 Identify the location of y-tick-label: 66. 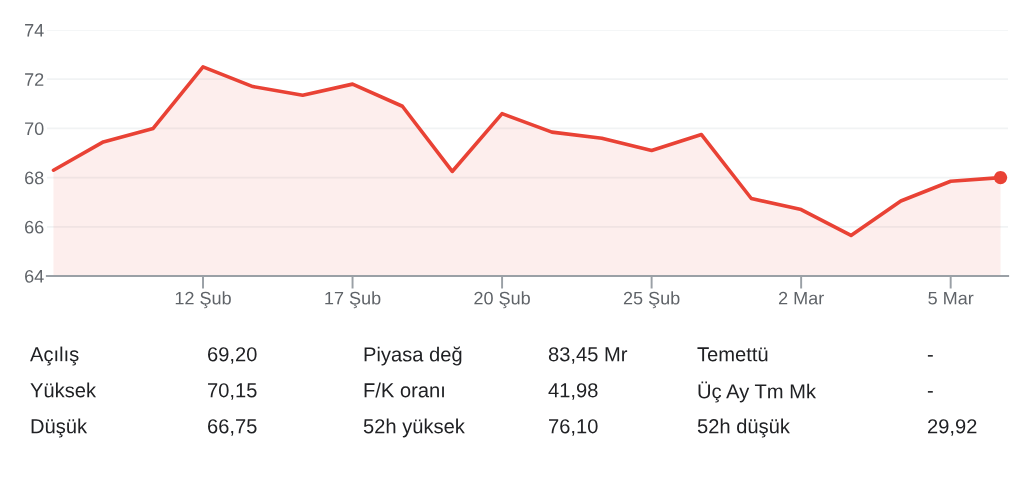
(34, 227).